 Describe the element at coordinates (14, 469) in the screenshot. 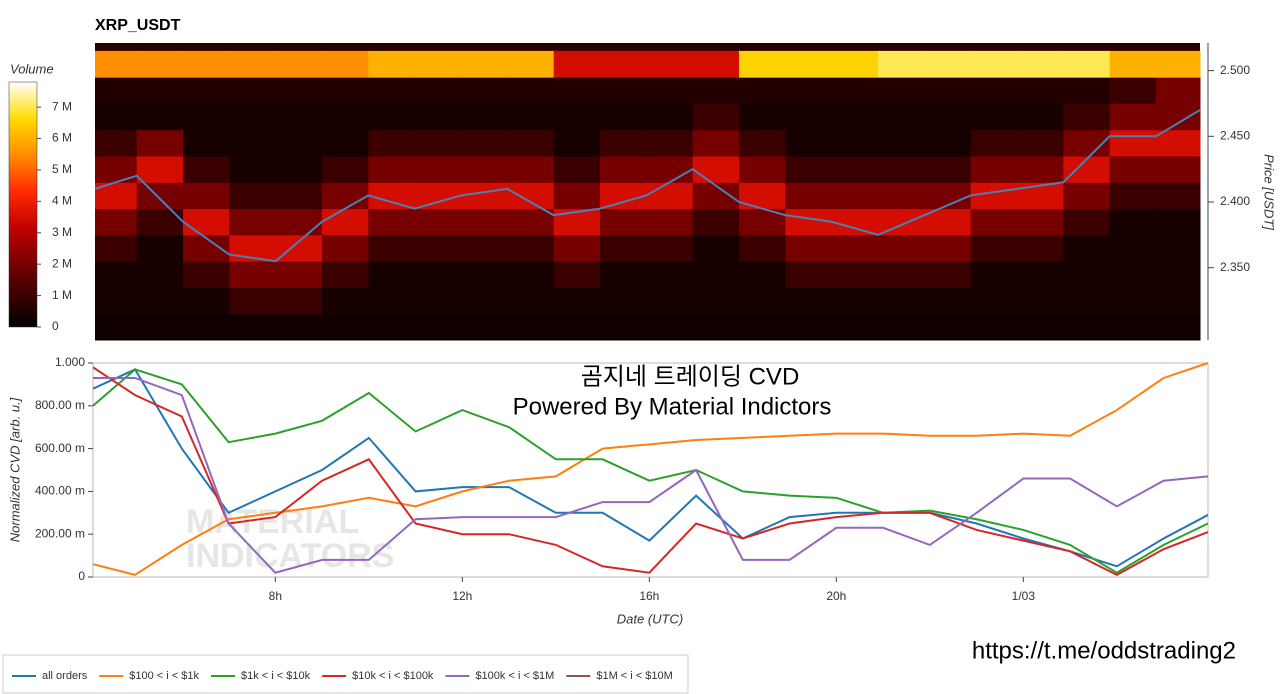

I see `y-axis-label: Normalized CVD [arb. u.]` at that location.